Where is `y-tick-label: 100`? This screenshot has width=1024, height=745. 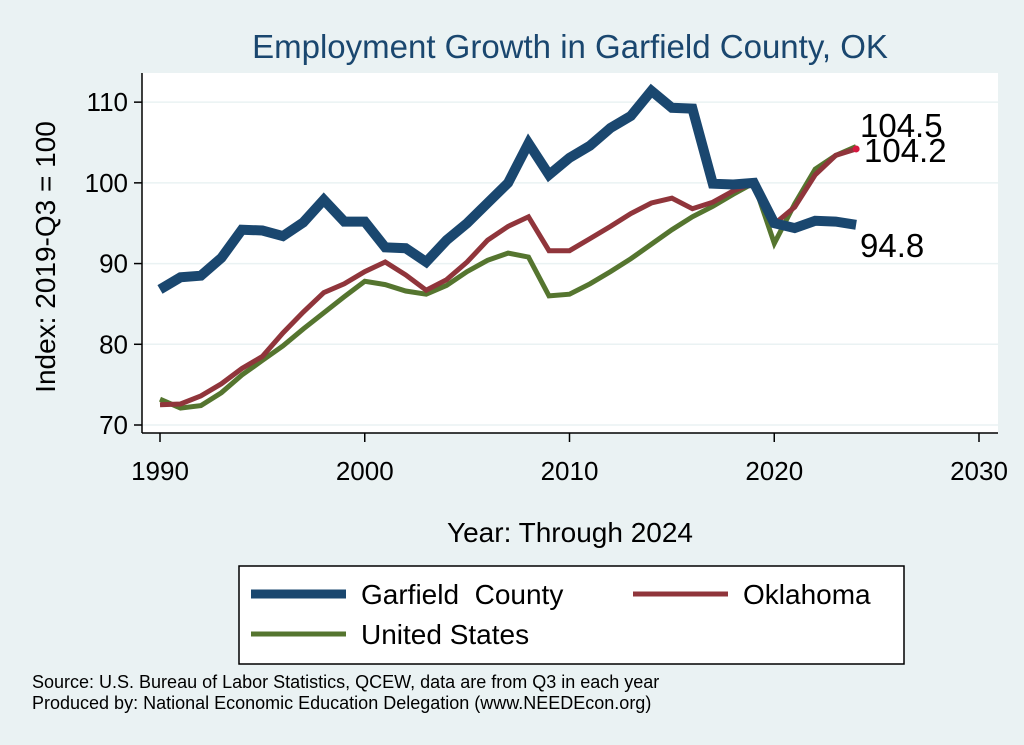
y-tick-label: 100 is located at coordinates (106, 183).